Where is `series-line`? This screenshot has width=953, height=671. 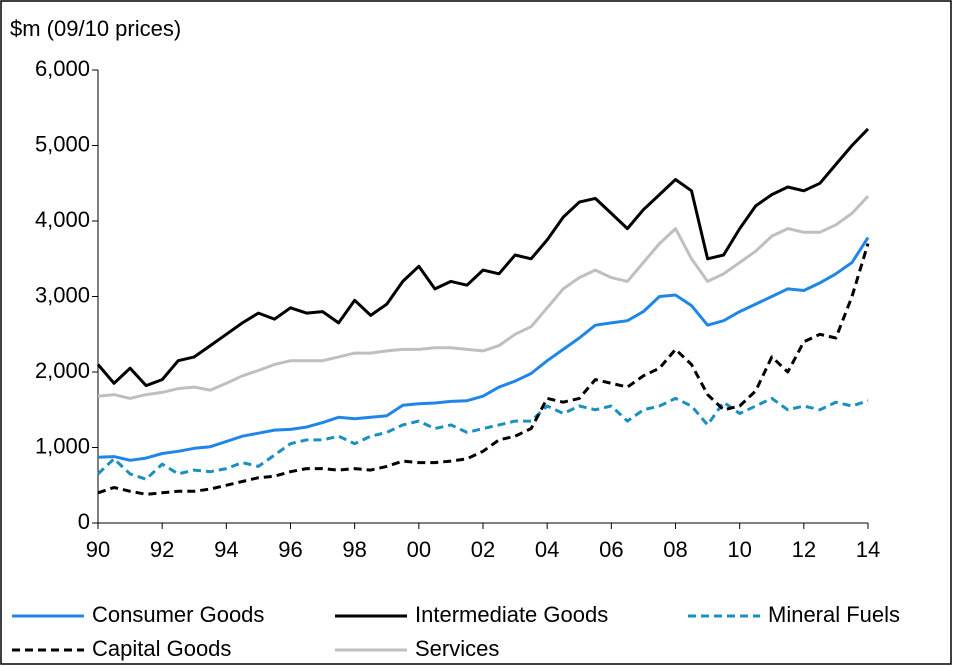 series-line is located at coordinates (482, 438).